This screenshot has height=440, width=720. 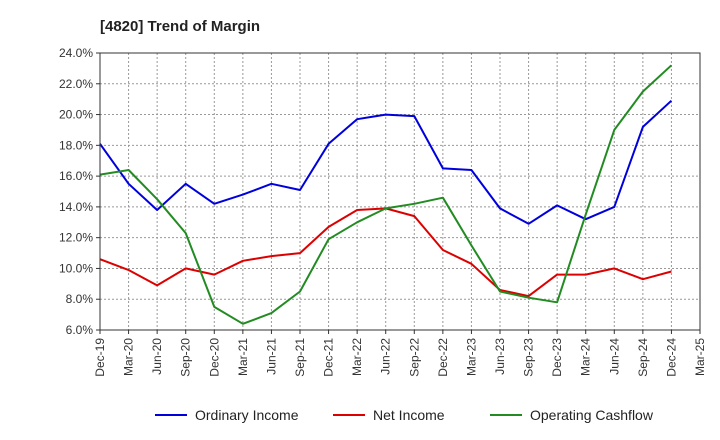 What do you see at coordinates (671, 357) in the screenshot?
I see `x-tick-label: Dec-24` at bounding box center [671, 357].